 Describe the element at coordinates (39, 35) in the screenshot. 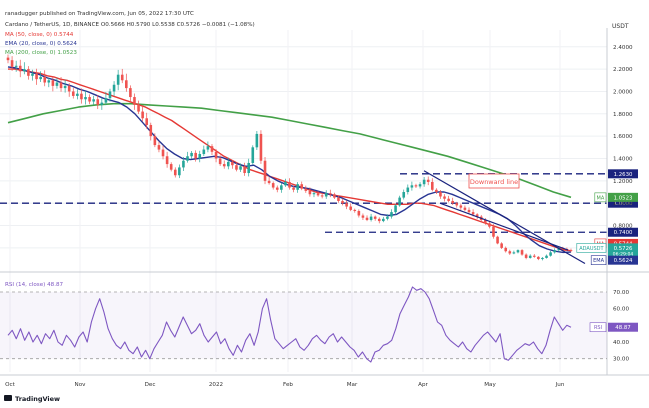

I see `legend-ma50: MA (50, close, 0) 0.5744` at that location.